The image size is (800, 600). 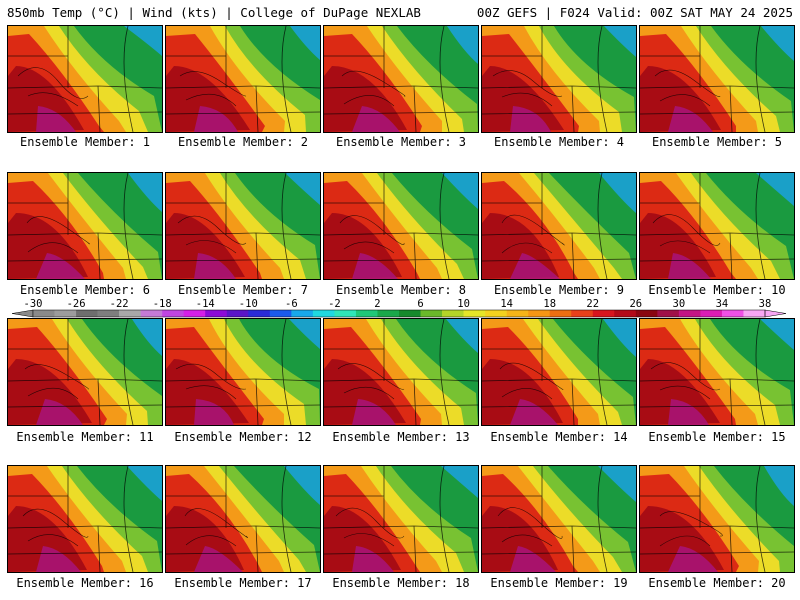 I want to click on colorbar-tick-label: 6, so click(x=420, y=304).